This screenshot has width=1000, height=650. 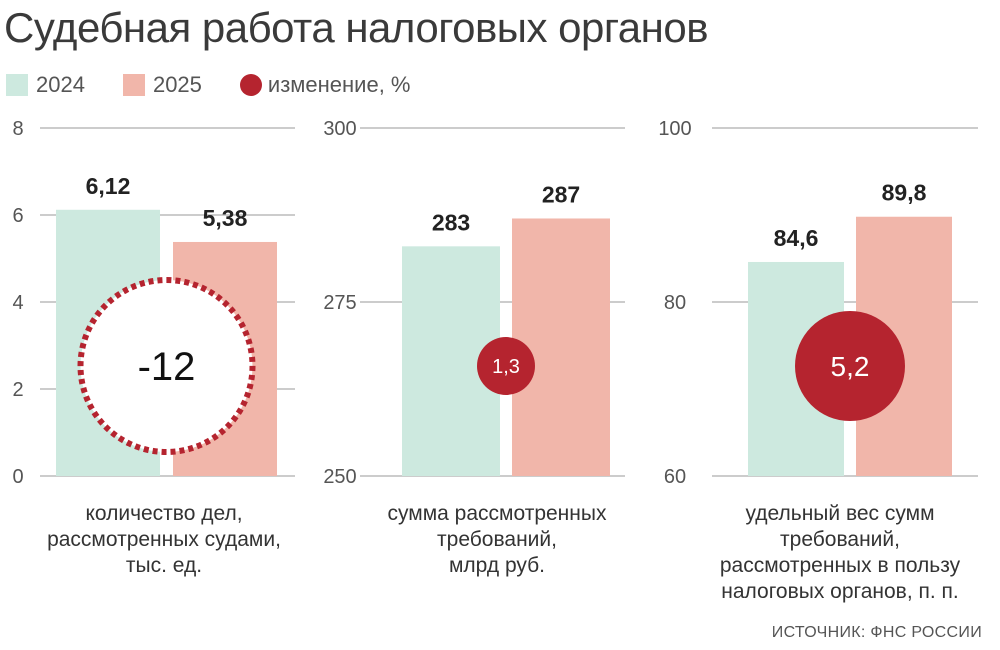 I want to click on legend-label-2024: 2024, so click(x=60, y=84).